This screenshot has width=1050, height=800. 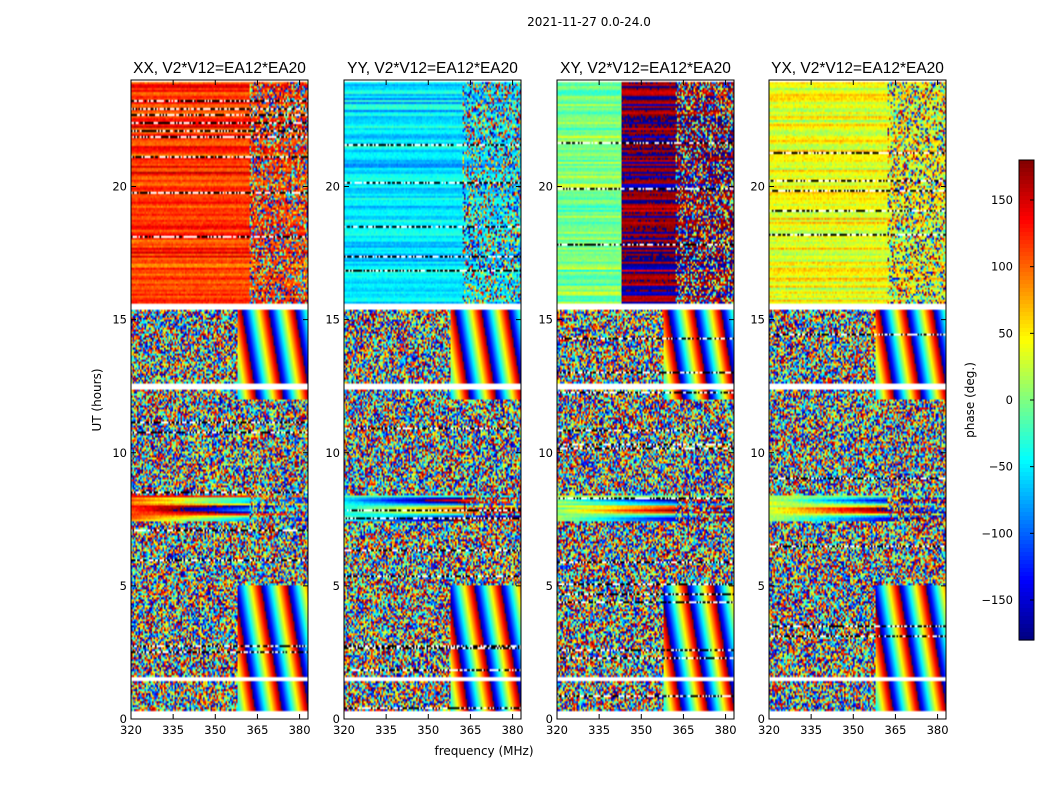 I want to click on panel-title: XX, V2*V12=EA12*EA20, so click(x=219, y=68).